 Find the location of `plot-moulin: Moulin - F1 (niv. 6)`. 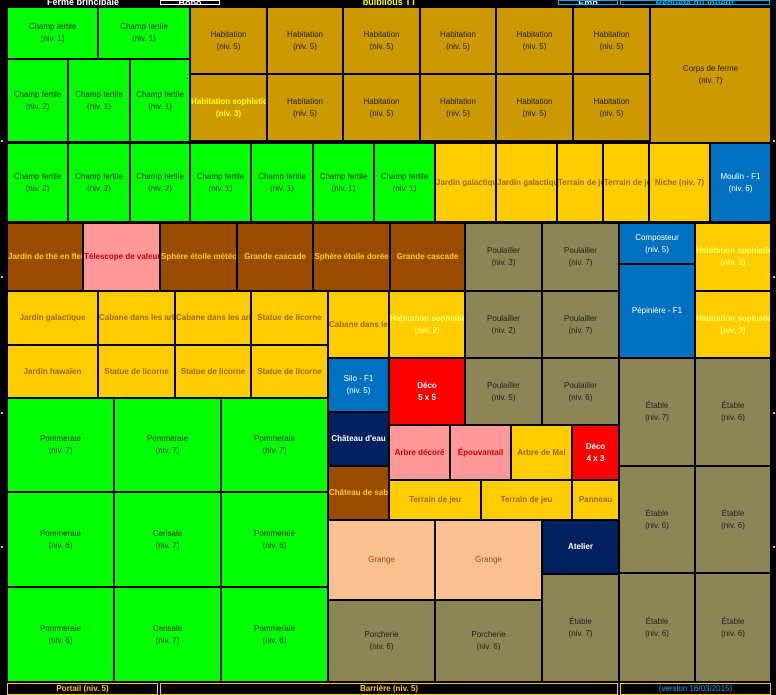

plot-moulin: Moulin - F1 (niv. 6) is located at coordinates (740, 182).